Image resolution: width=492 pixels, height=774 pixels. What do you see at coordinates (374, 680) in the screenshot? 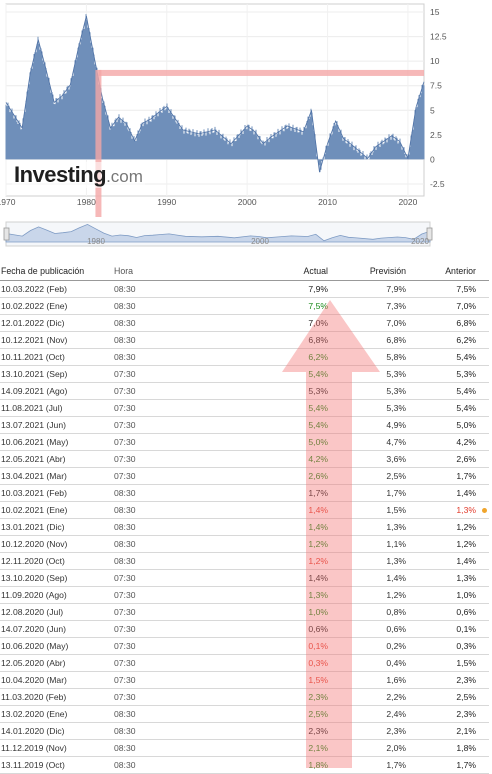
I see `row-forecast: 1,6%` at bounding box center [374, 680].